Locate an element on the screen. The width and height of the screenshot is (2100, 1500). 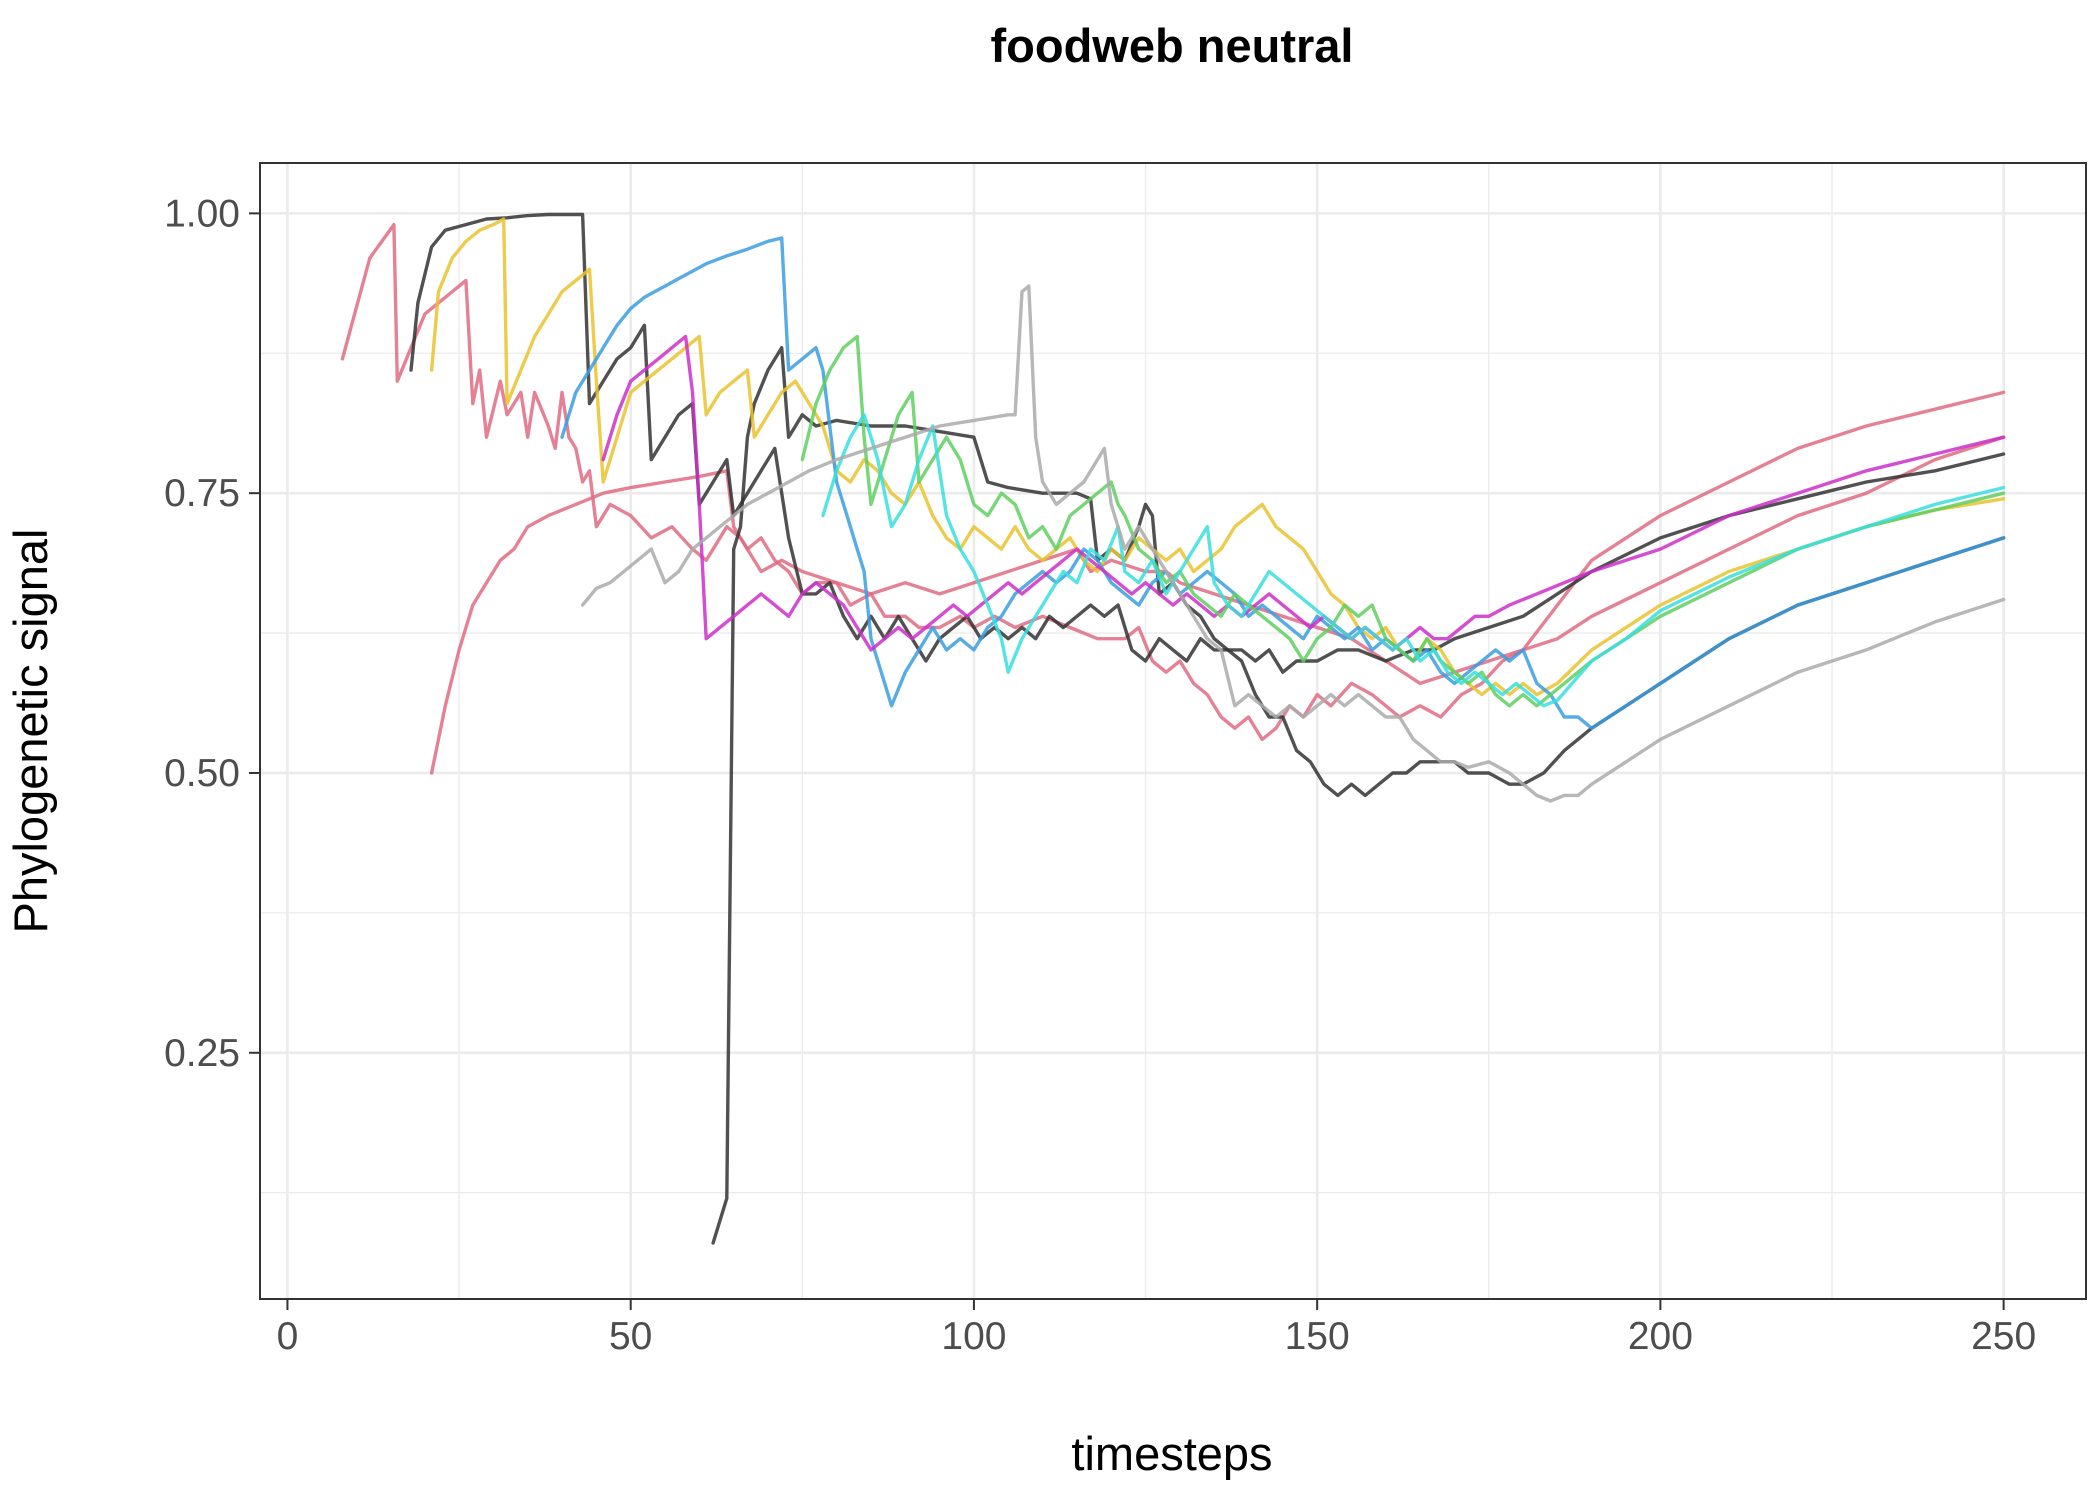
x-axis: 0 50 100 150 200 250 is located at coordinates (1156, 1328).